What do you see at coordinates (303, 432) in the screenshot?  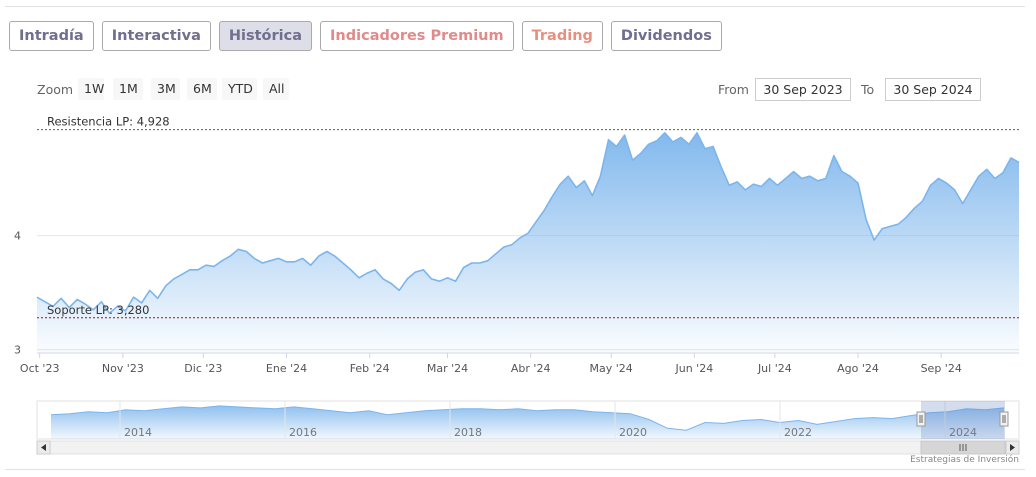 I see `navigator-year-label: 2016` at bounding box center [303, 432].